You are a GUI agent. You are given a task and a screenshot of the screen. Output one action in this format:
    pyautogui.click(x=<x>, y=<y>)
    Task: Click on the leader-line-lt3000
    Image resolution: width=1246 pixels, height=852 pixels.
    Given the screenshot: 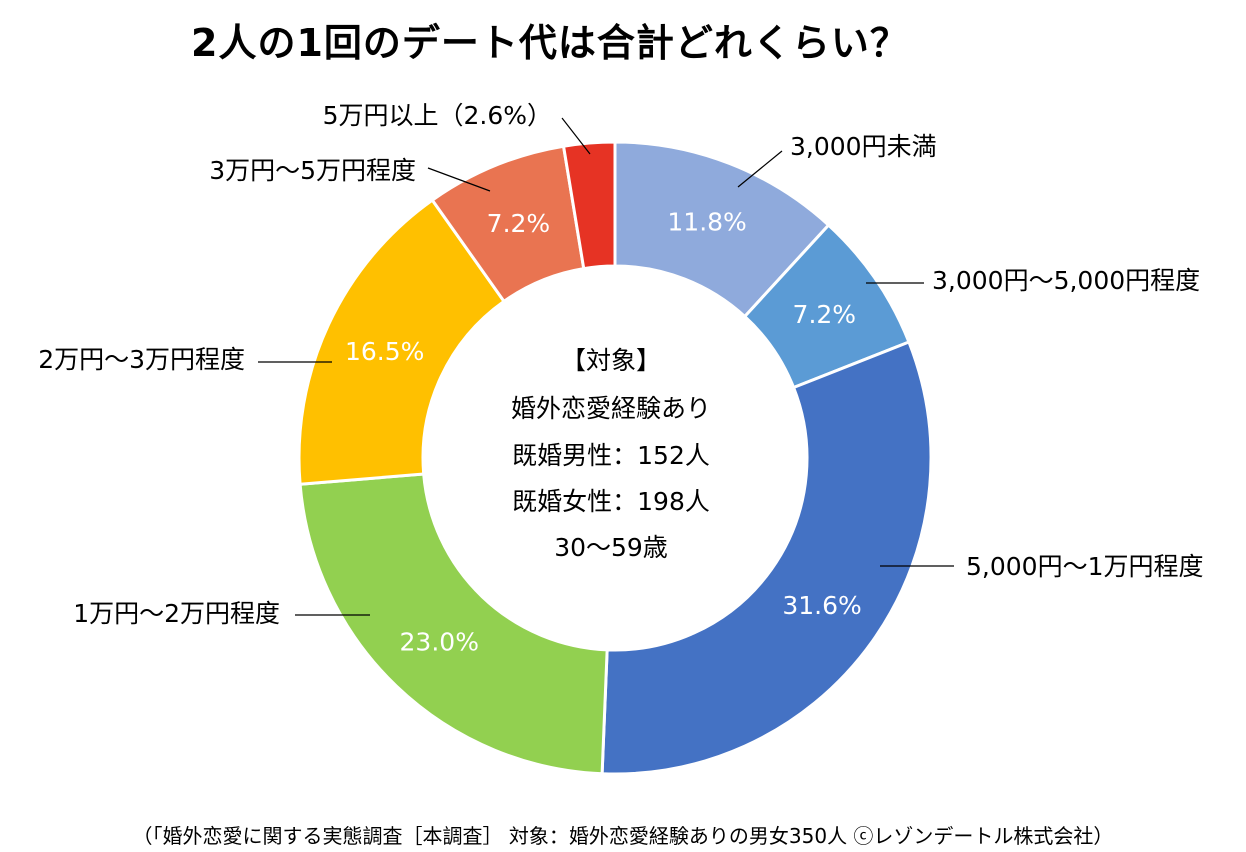 What is the action you would take?
    pyautogui.click(x=760, y=169)
    